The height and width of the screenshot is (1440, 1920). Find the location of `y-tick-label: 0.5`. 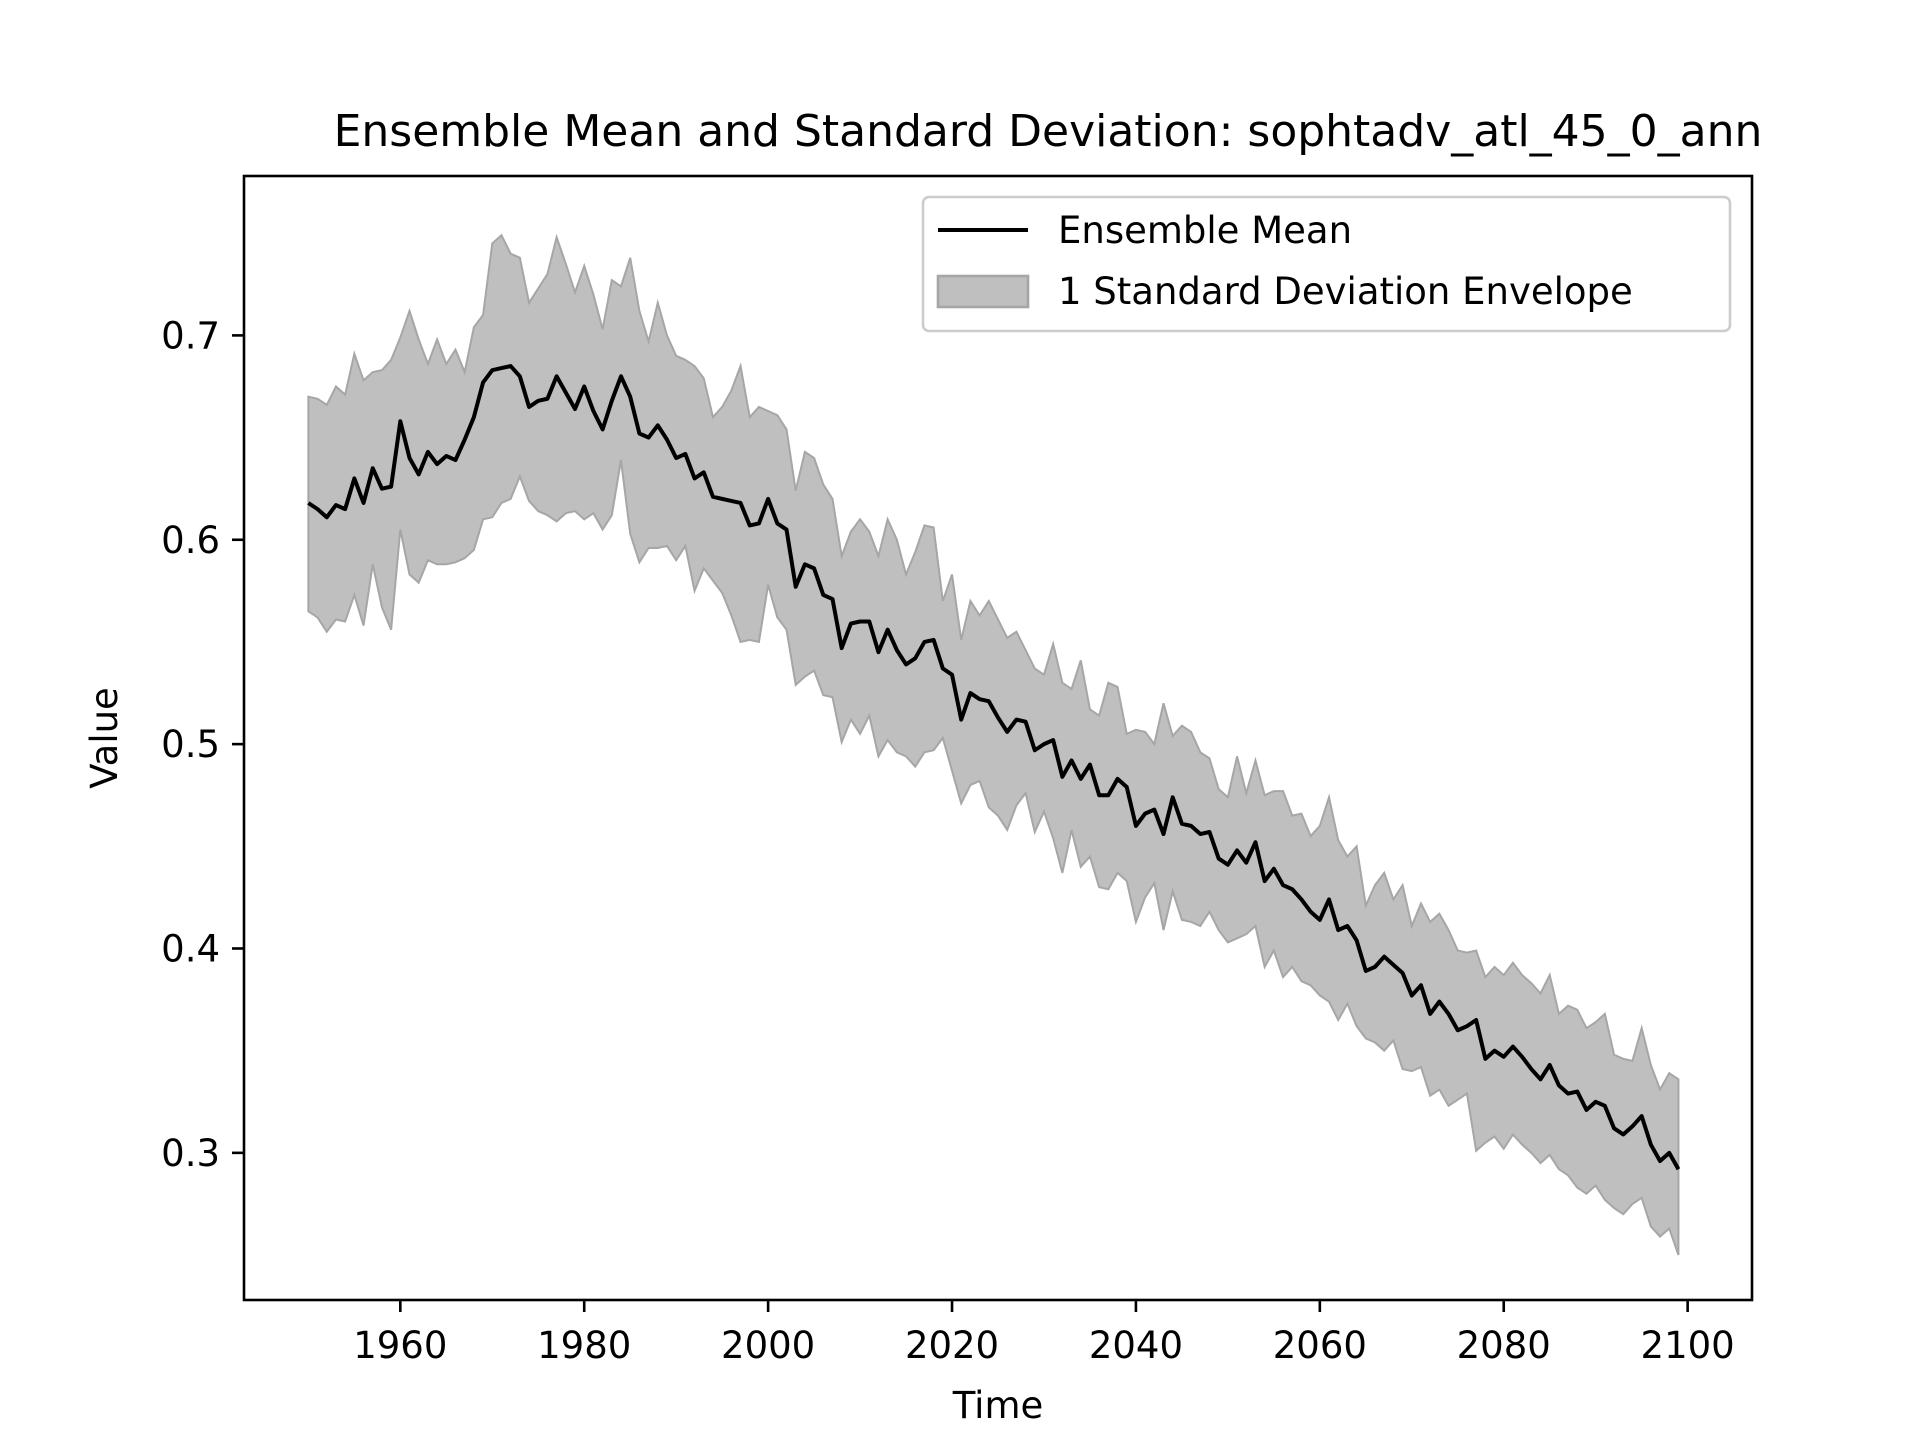

y-tick-label: 0.5 is located at coordinates (190, 744).